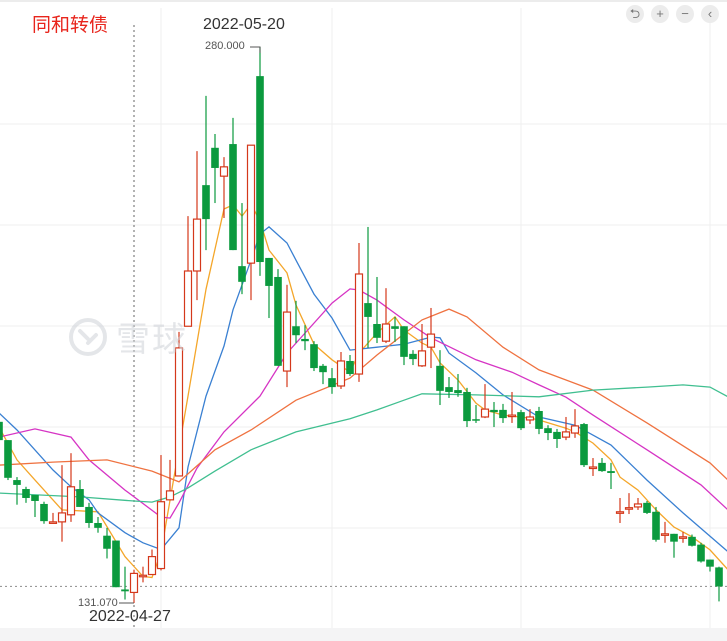 Image resolution: width=727 pixels, height=641 pixels. I want to click on chevron-left-icon: ‹, so click(710, 13).